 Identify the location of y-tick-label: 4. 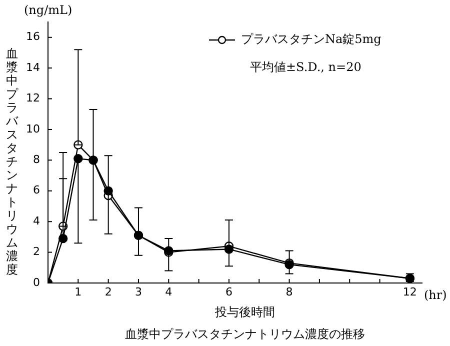
(36, 221).